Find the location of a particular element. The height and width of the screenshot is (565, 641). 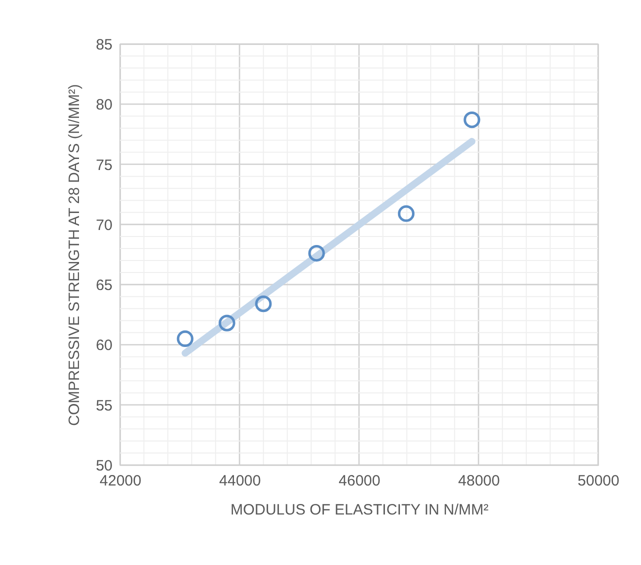

y-tick-label: 70 is located at coordinates (104, 225).